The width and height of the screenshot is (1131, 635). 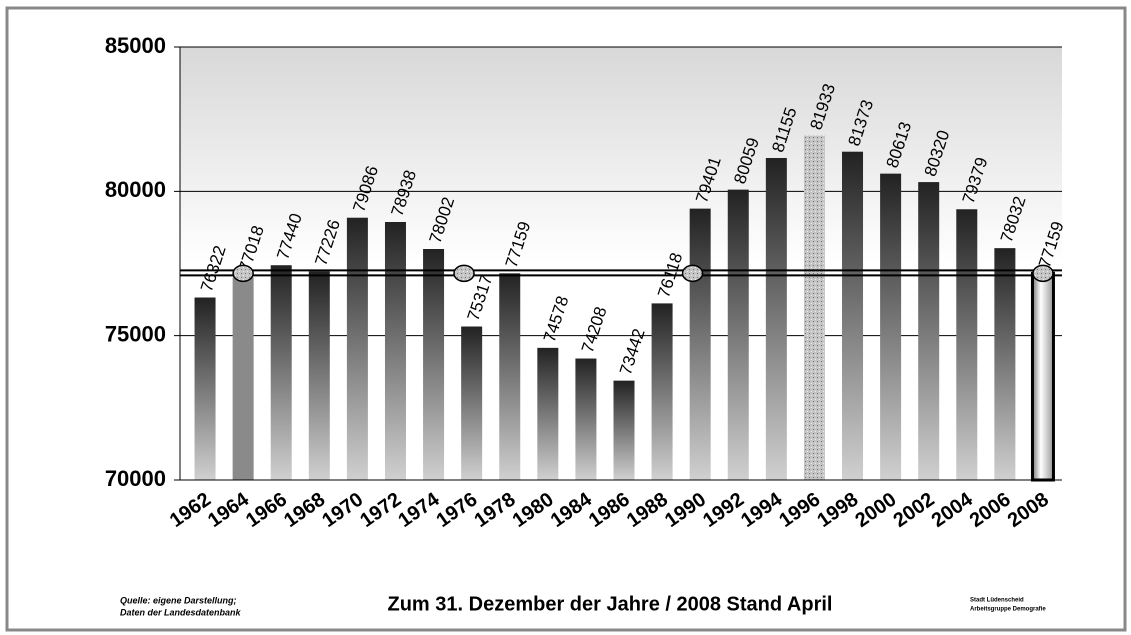 I want to click on x-tick-label: 1980, so click(x=533, y=510).